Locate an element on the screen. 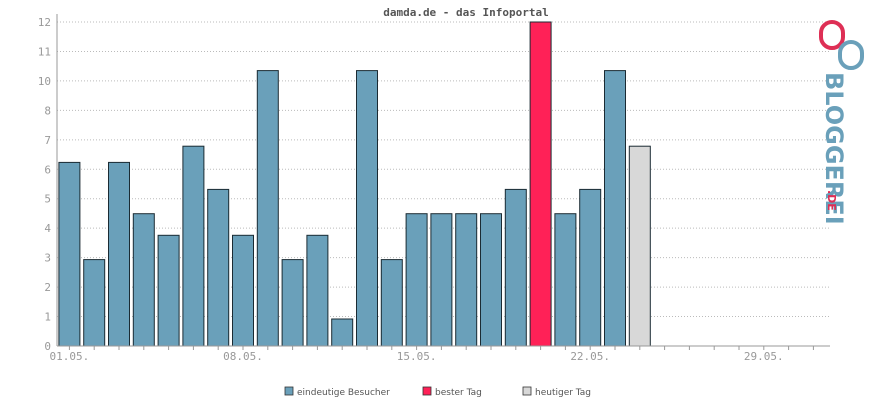 This screenshot has width=870, height=400. x-tick-label: 01.05. is located at coordinates (70, 356).